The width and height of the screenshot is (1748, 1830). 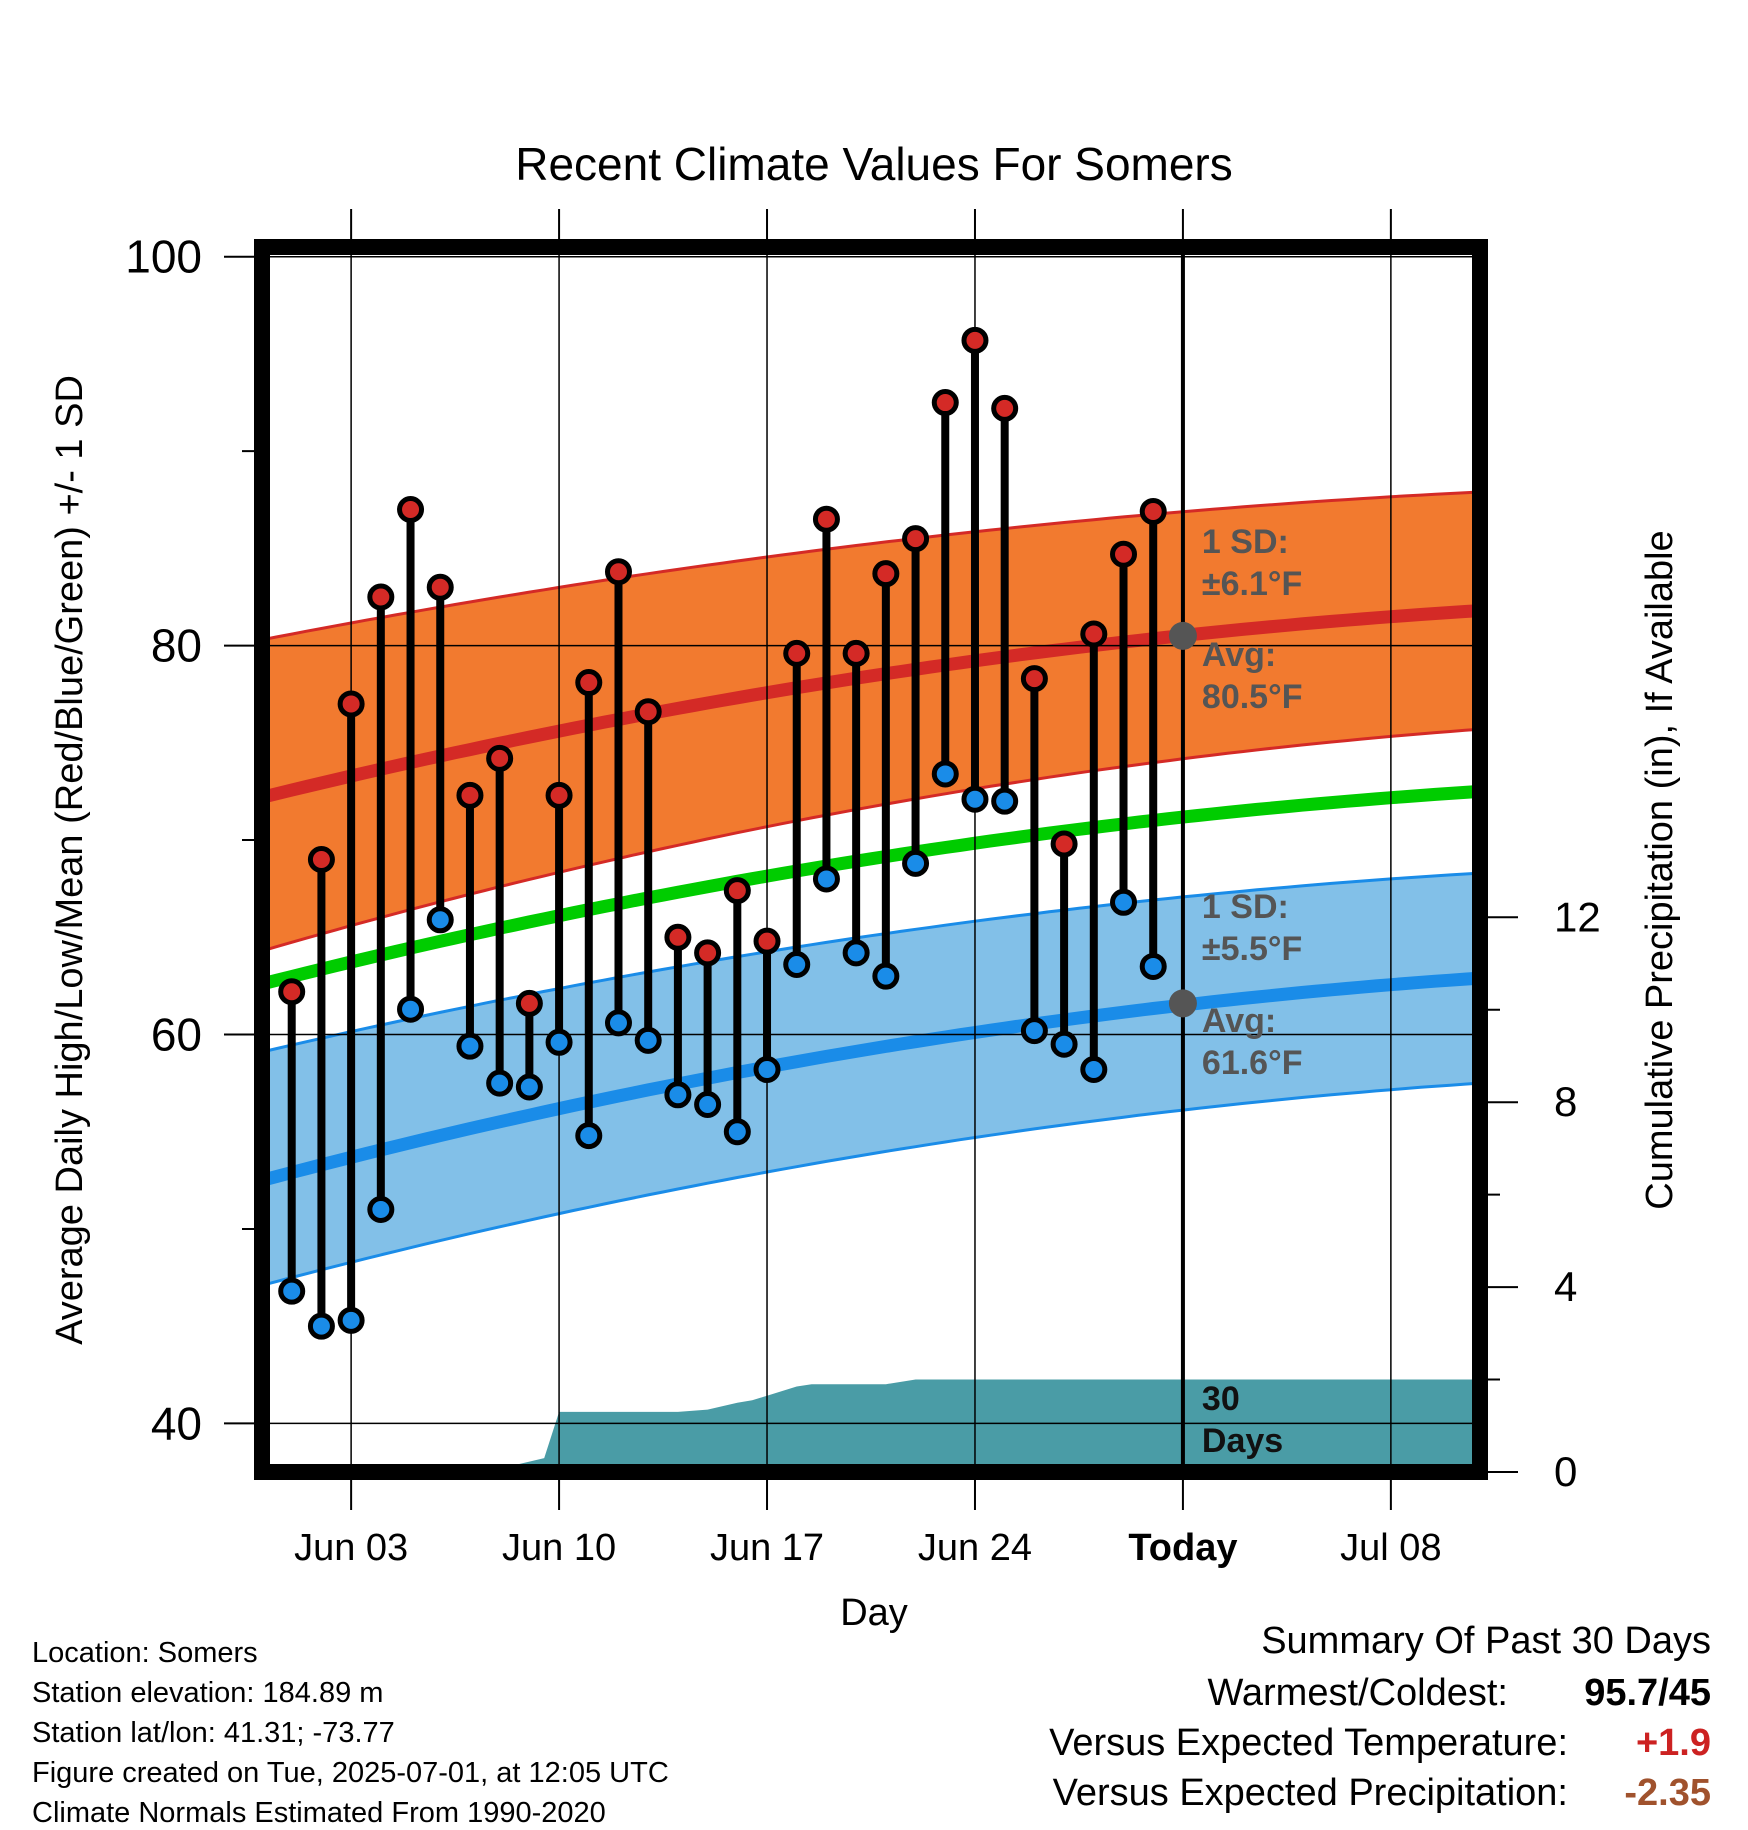 What do you see at coordinates (1647, 1693) in the screenshot?
I see `summary-warm-cold-value: 95.7/45` at bounding box center [1647, 1693].